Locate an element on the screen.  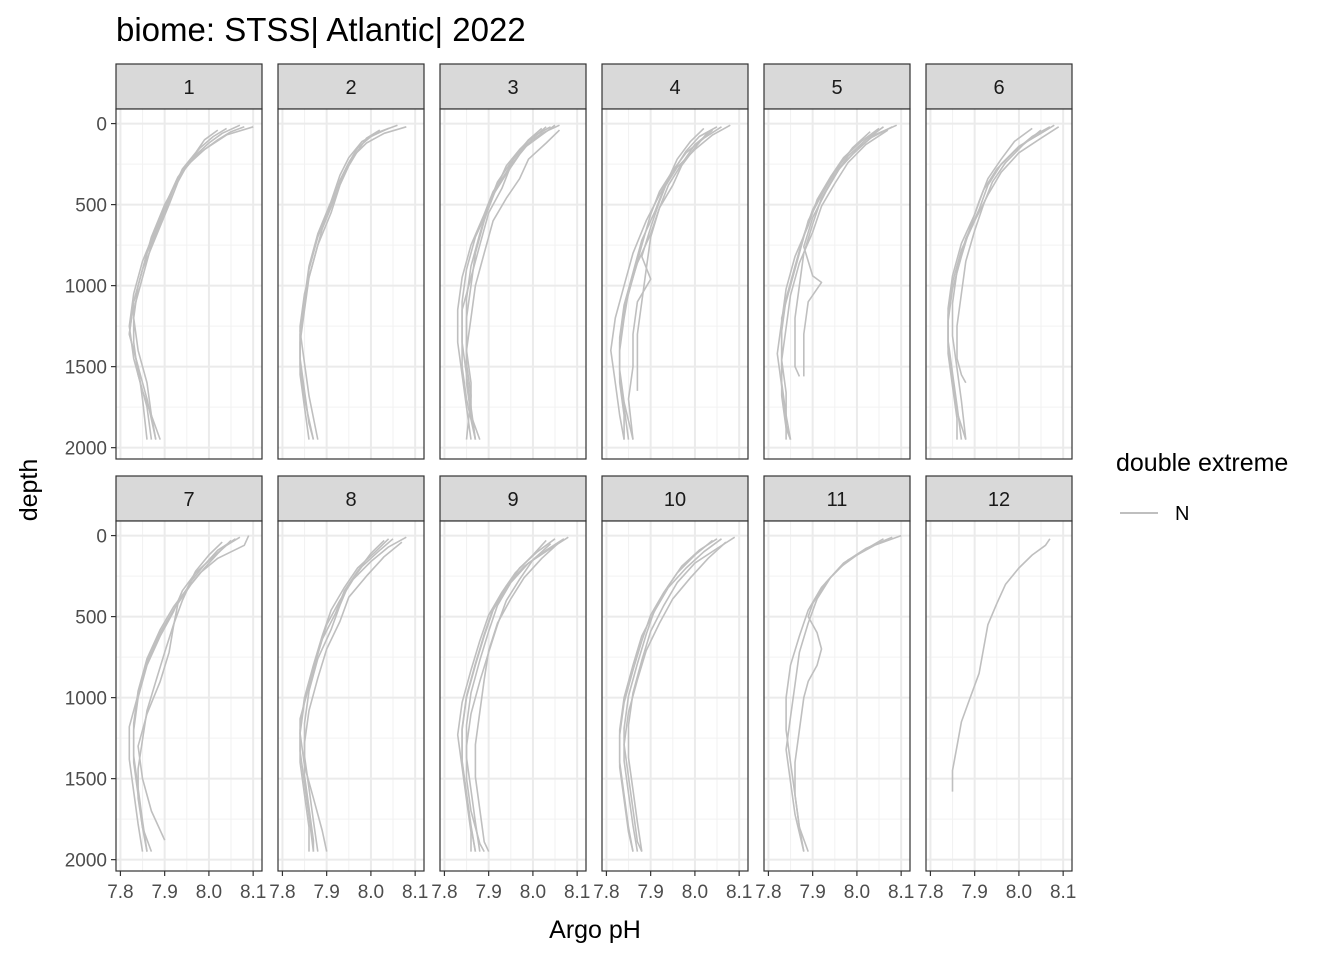
facet-strip-label: 5 is located at coordinates (836, 88).